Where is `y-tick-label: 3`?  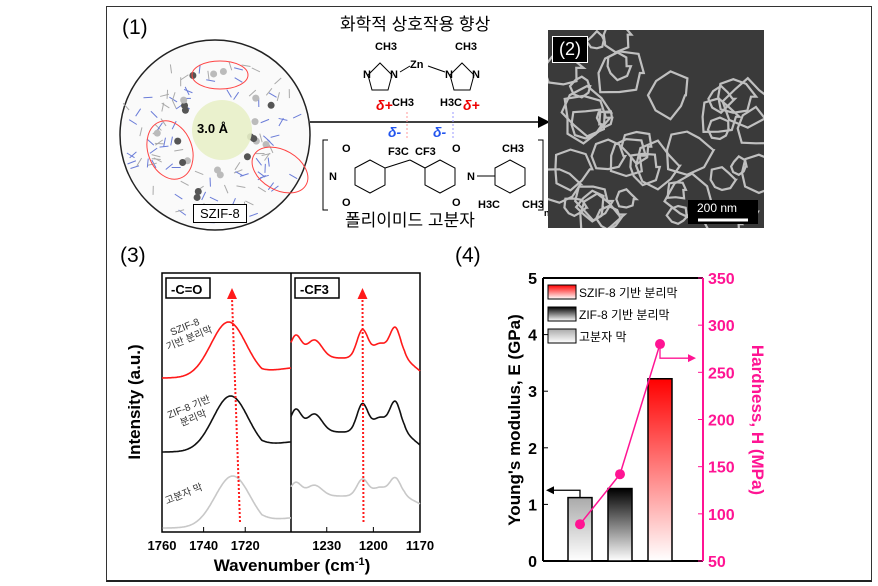
y-tick-label: 3 is located at coordinates (532, 392).